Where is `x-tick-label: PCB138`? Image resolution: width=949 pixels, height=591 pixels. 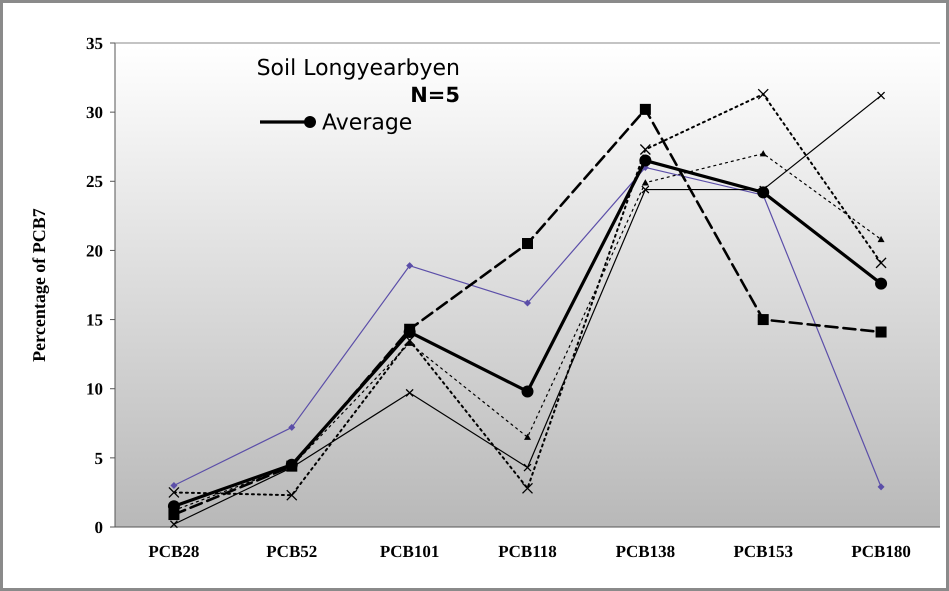 x-tick-label: PCB138 is located at coordinates (646, 551).